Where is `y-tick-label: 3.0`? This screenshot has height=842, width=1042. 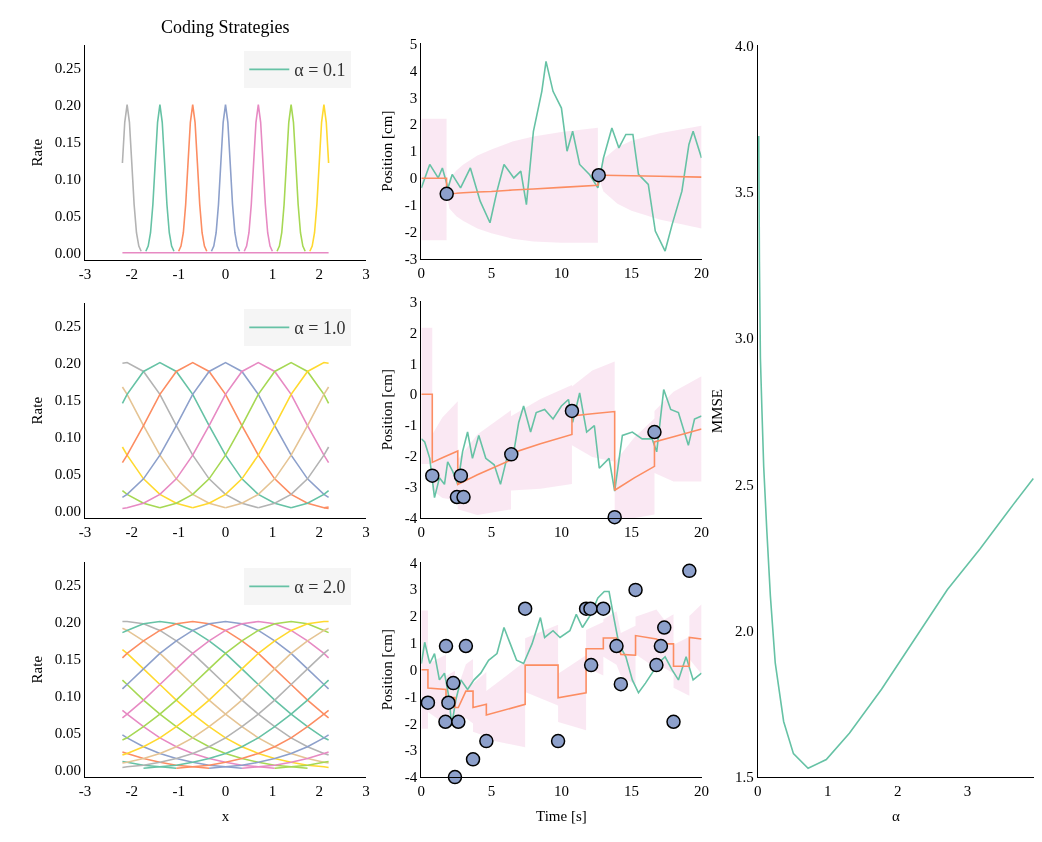
y-tick-label: 3.0 is located at coordinates (744, 338).